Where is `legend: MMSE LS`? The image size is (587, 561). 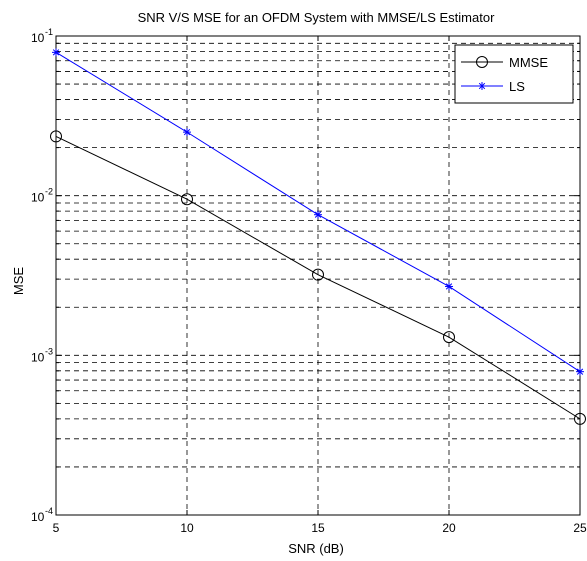 legend: MMSE LS is located at coordinates (514, 74).